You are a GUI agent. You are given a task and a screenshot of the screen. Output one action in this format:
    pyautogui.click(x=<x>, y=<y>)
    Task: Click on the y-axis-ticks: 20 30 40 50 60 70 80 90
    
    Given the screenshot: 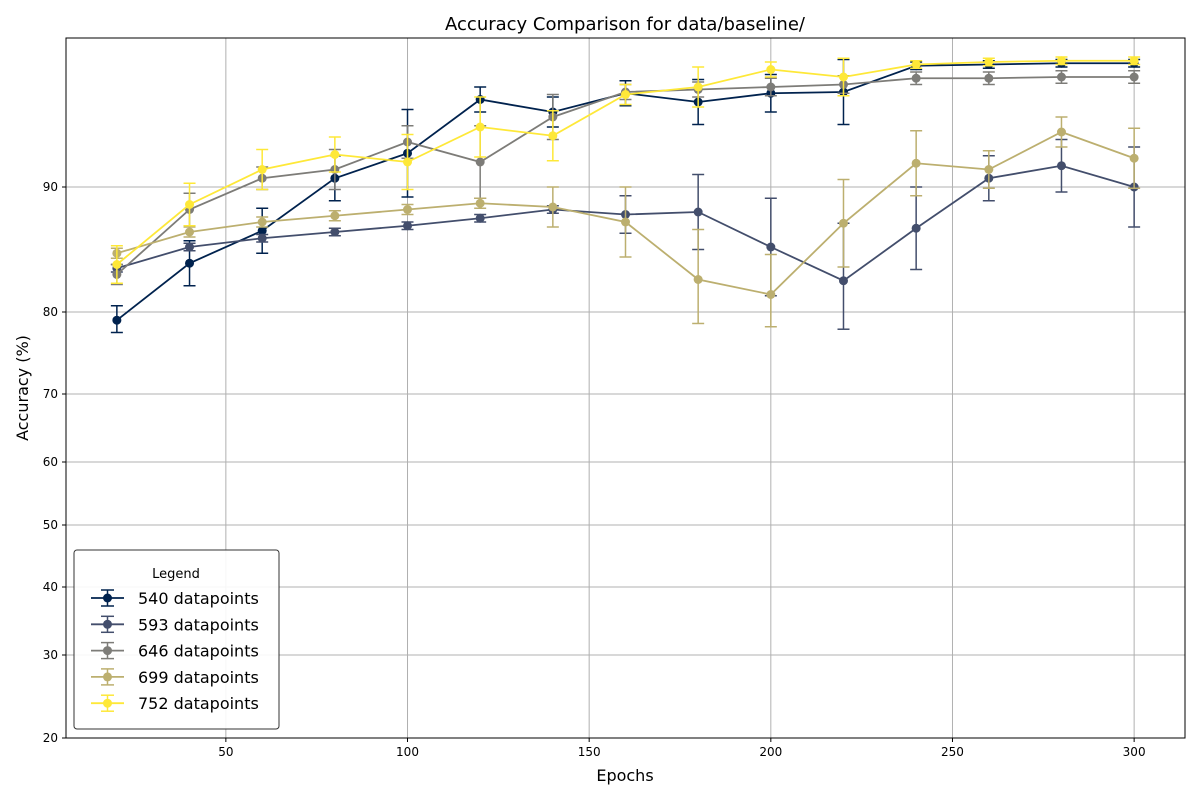 What is the action you would take?
    pyautogui.click(x=54, y=462)
    